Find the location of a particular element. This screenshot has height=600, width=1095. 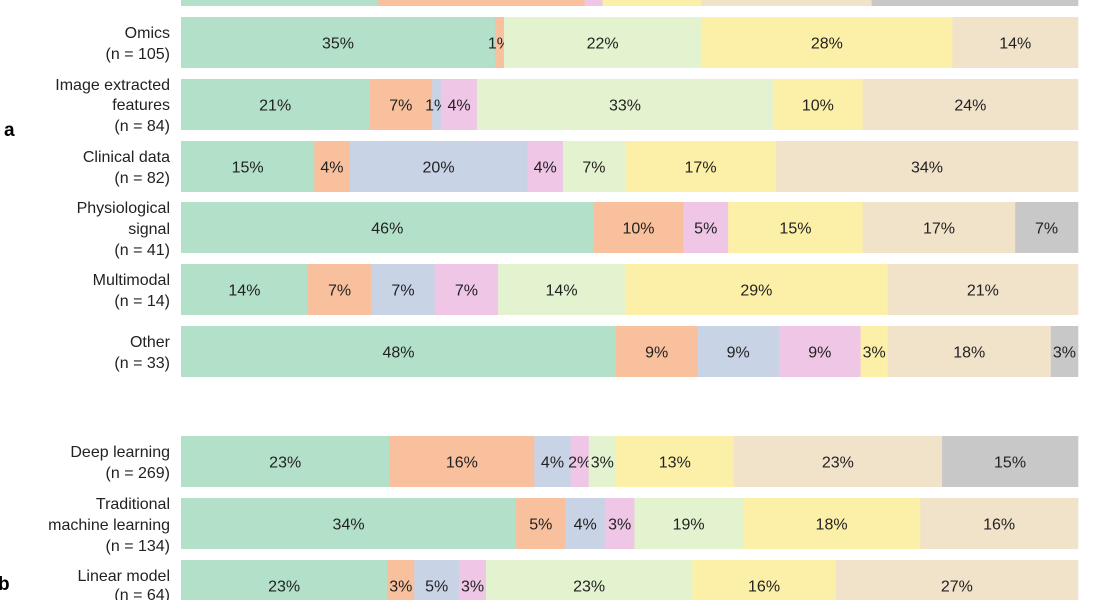

panel-letter: b is located at coordinates (5, 584).